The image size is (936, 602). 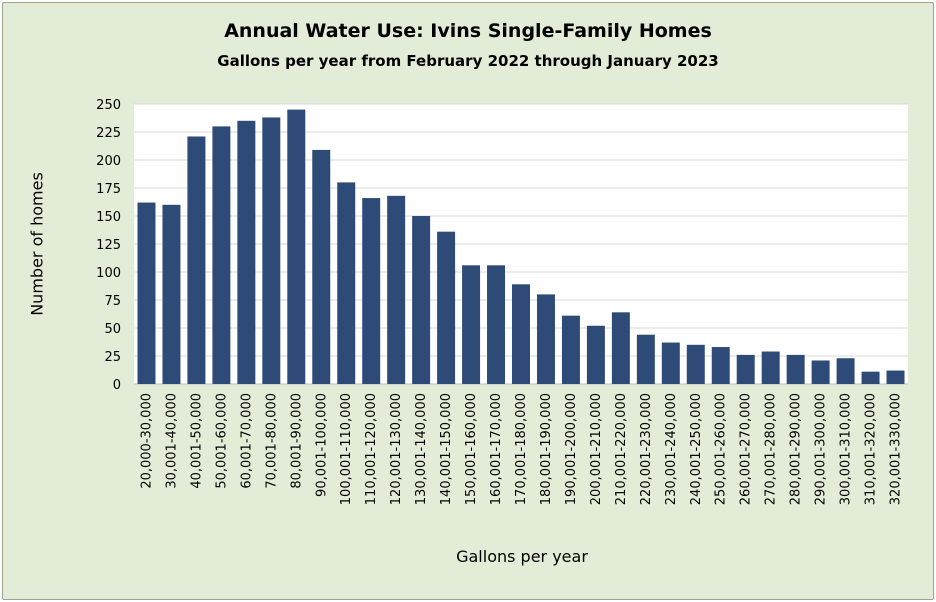 What do you see at coordinates (112, 357) in the screenshot?
I see `y-tick-label: 25` at bounding box center [112, 357].